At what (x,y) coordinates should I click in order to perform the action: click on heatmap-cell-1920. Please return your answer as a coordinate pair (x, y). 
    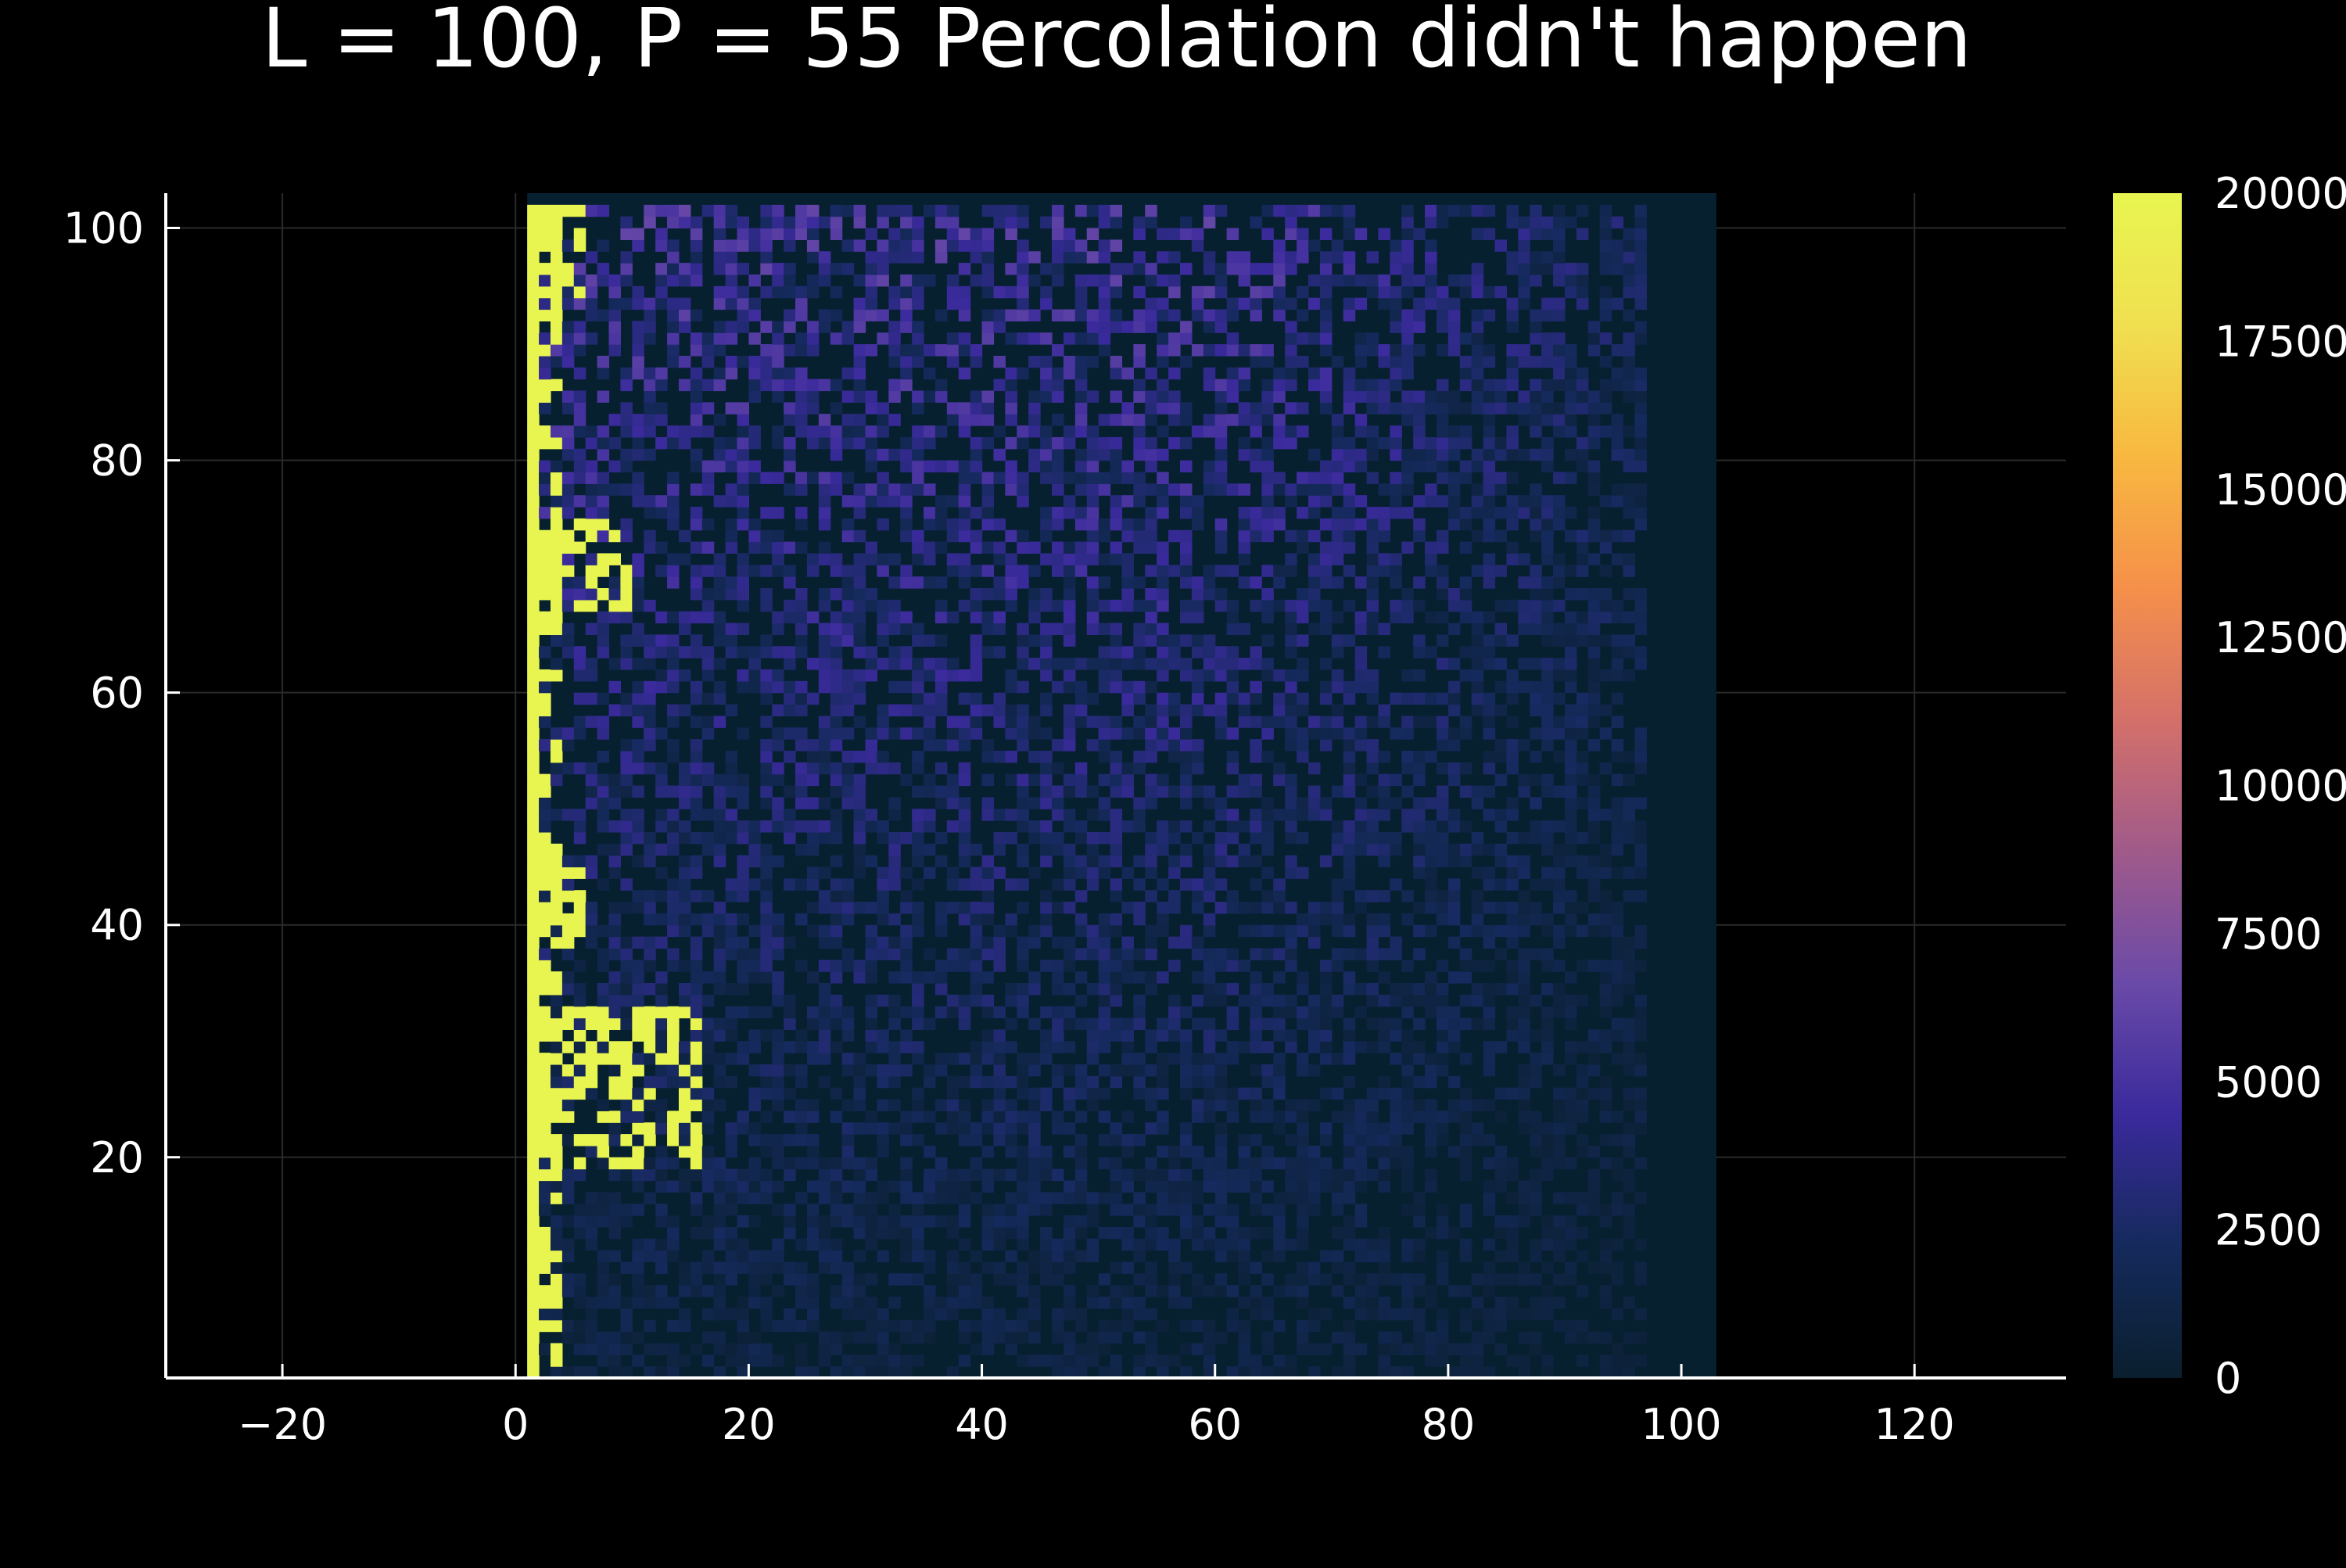
    Looking at the image, I should click on (1058, 989).